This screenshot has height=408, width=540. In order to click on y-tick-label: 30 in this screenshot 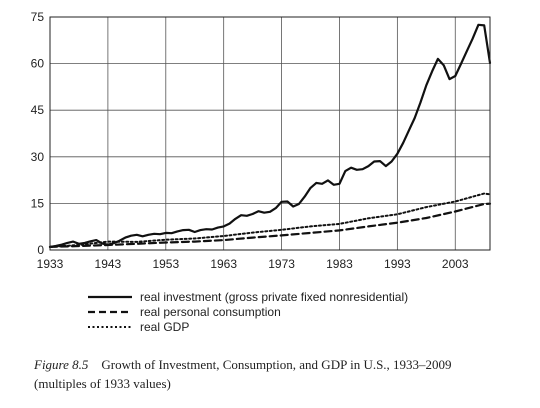, I will do `click(38, 157)`.